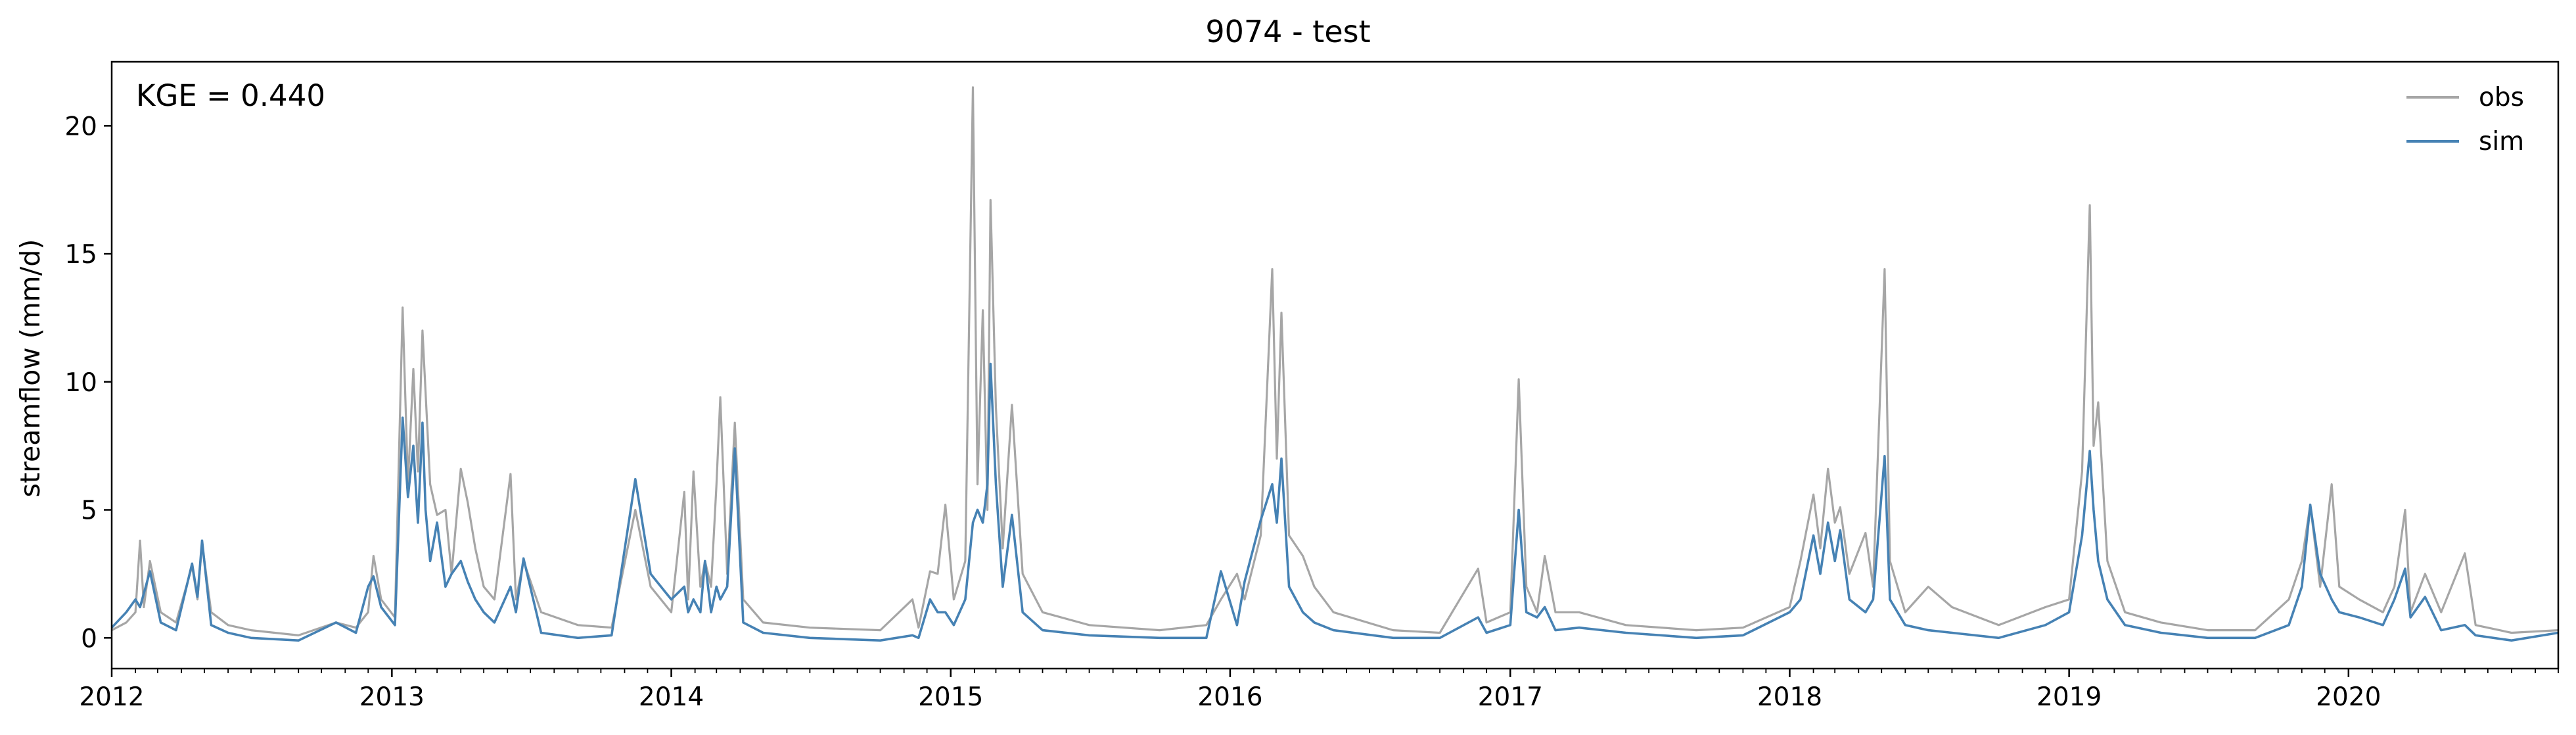  Describe the element at coordinates (951, 697) in the screenshot. I see `x-tick-label: 2015` at that location.